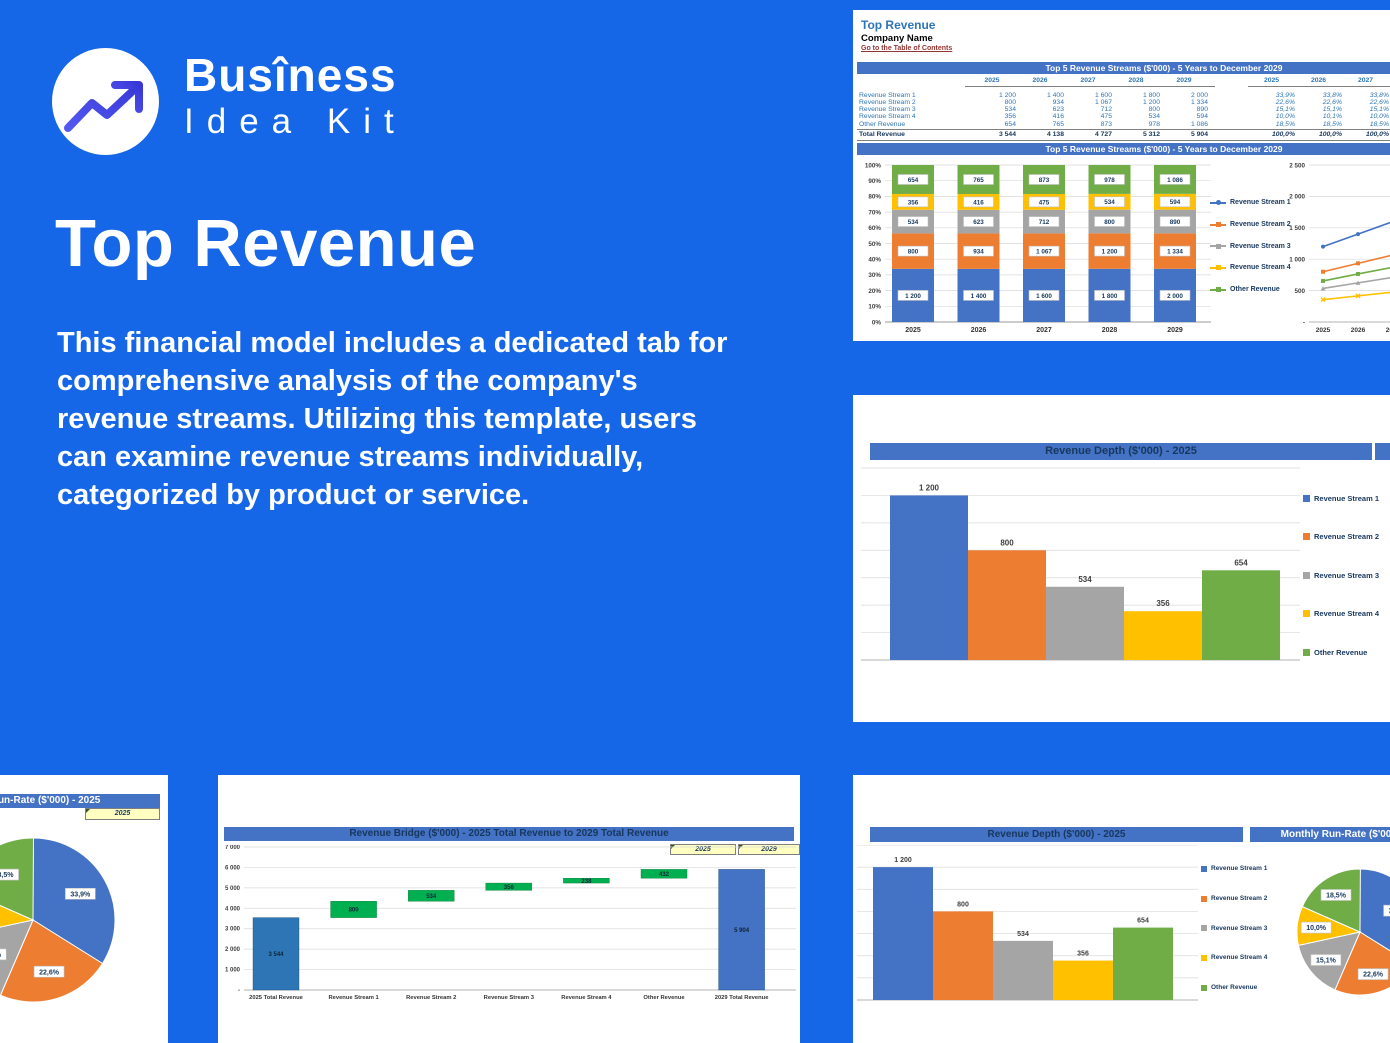 This screenshot has width=1390, height=1043. I want to click on value-cell: 873, so click(1106, 124).